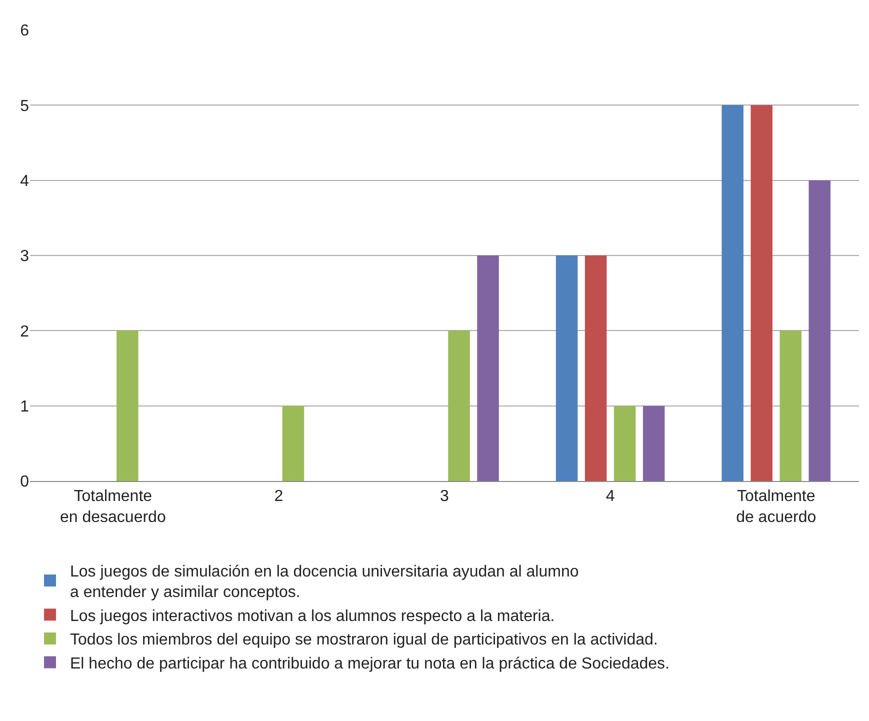 The width and height of the screenshot is (869, 721). Describe the element at coordinates (25, 257) in the screenshot. I see `y-tick-label: 3` at that location.